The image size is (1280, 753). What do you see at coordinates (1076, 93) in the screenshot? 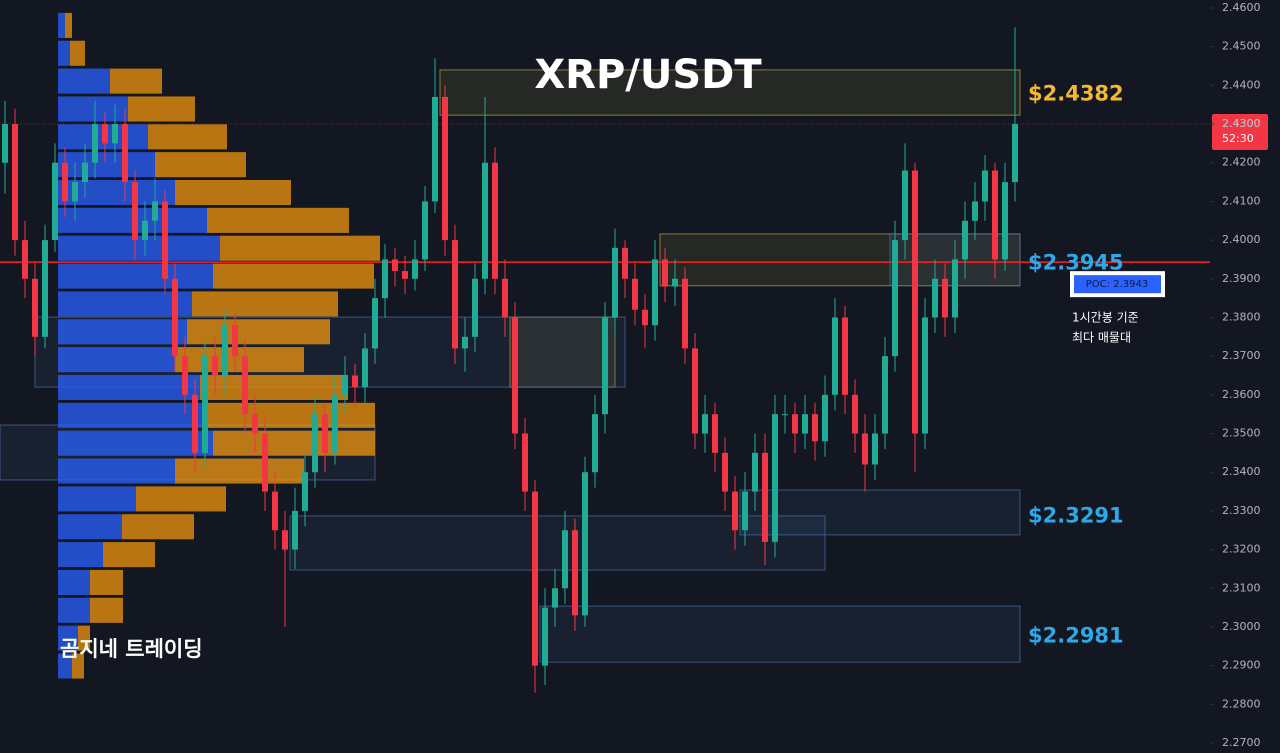
I see `price-annotation: $2.4382` at bounding box center [1076, 93].